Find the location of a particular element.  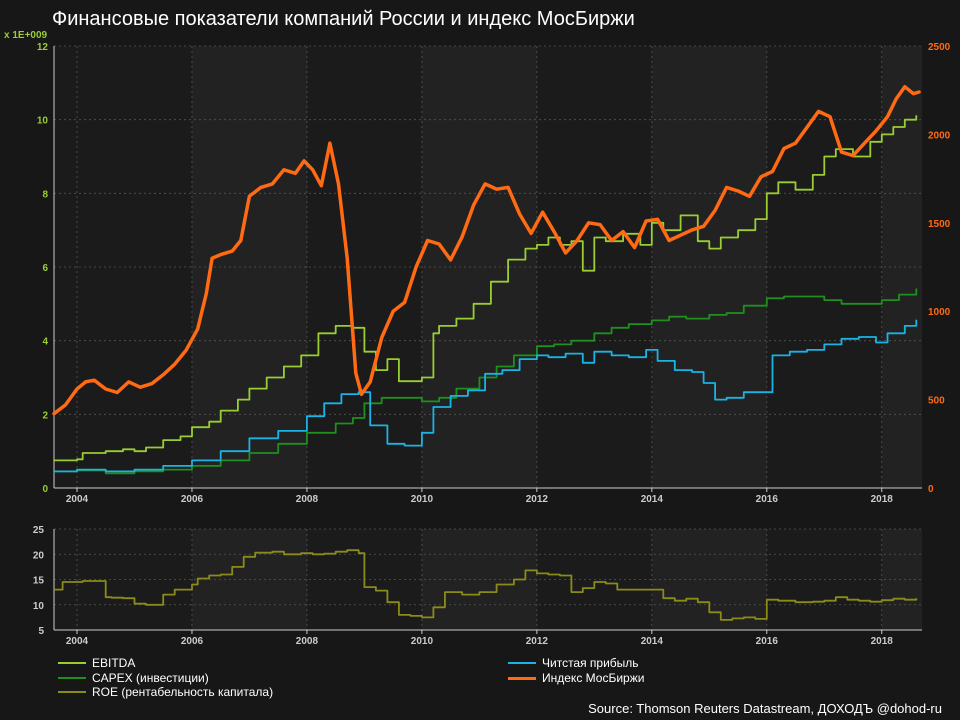

roe-y-tick-label-0: 5 is located at coordinates (41, 631).